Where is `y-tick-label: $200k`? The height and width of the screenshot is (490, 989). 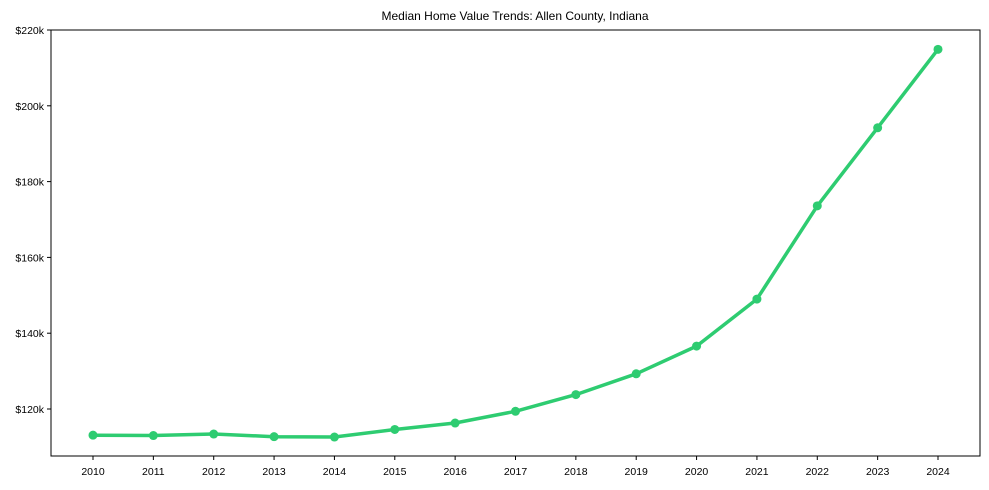
y-tick-label: $200k is located at coordinates (29, 107).